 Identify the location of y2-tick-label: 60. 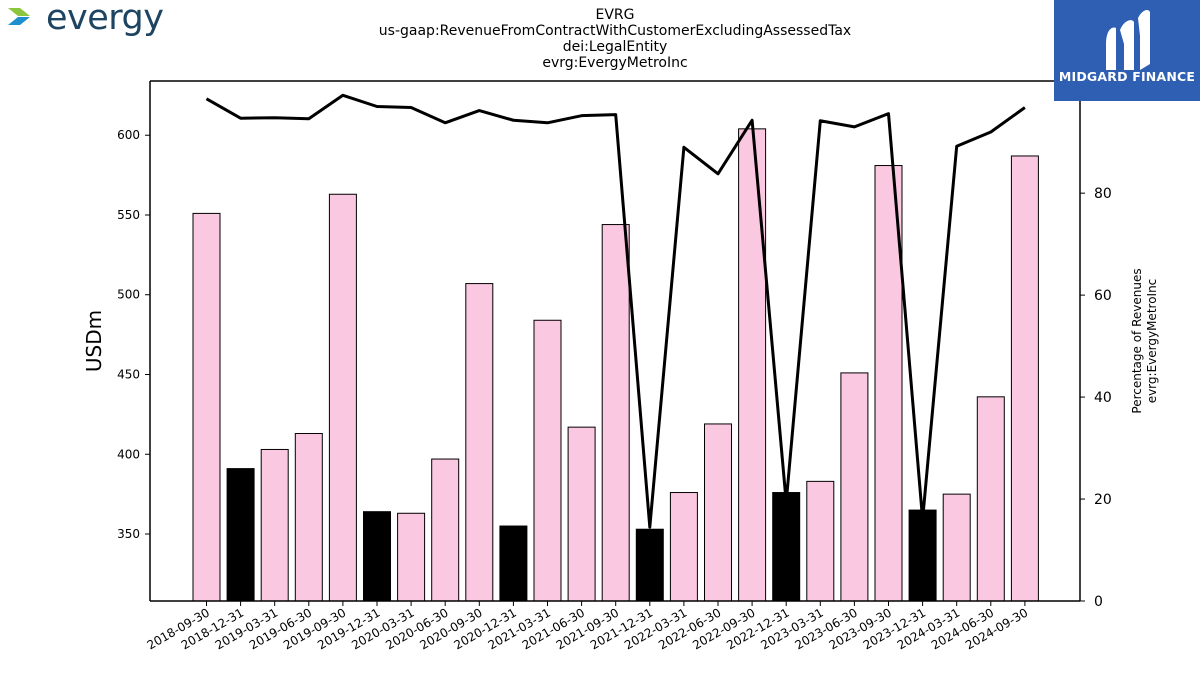
(1103, 296).